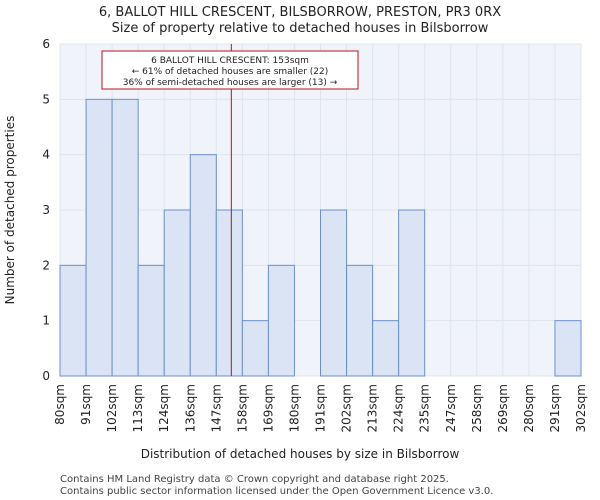  Describe the element at coordinates (46, 99) in the screenshot. I see `y-tick-label: 5` at that location.